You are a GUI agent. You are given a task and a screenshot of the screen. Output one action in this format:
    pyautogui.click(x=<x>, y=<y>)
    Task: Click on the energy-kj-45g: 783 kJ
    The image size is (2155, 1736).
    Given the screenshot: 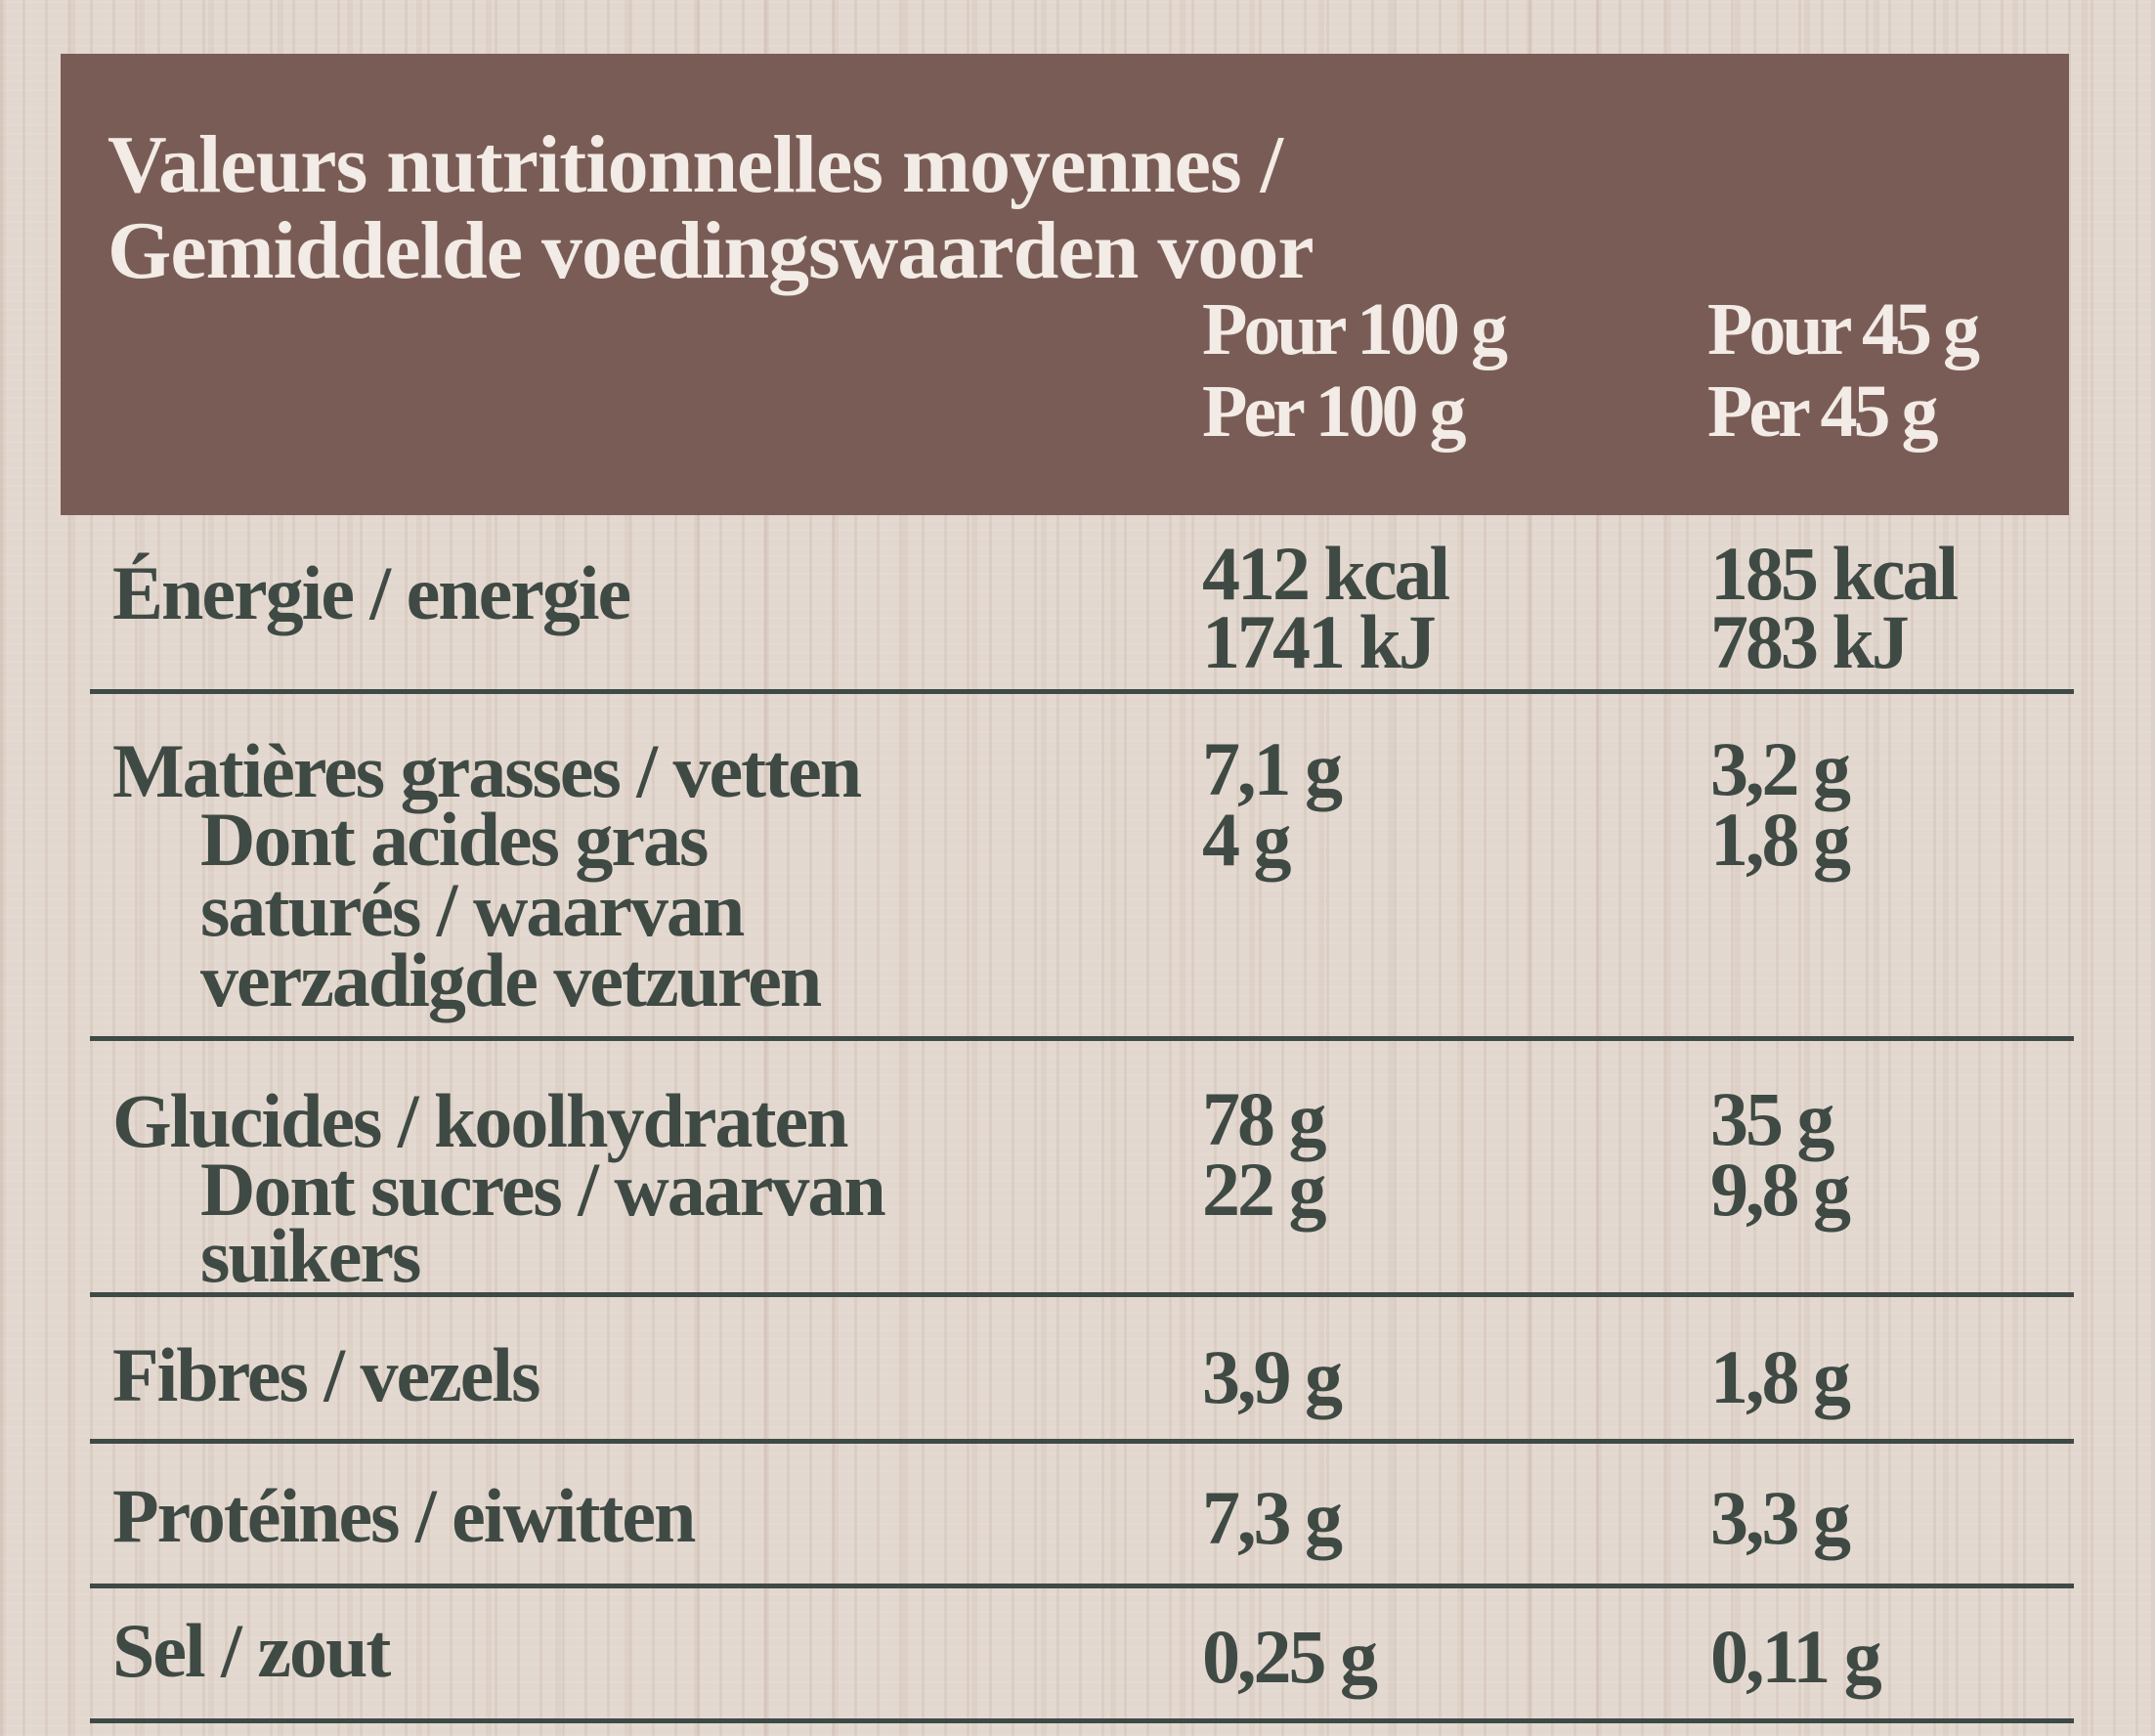 What is the action you would take?
    pyautogui.click(x=1810, y=641)
    